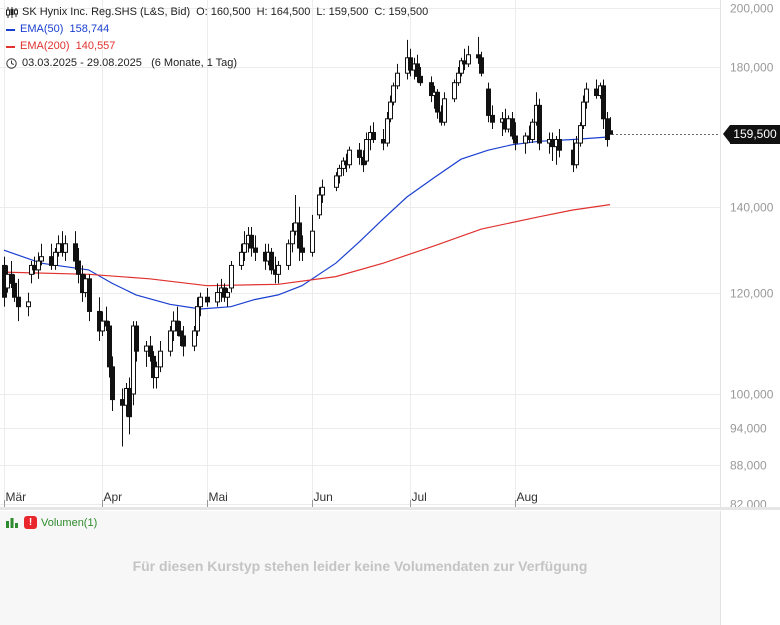 This screenshot has height=625, width=780. I want to click on x-tick-label: Jul, so click(419, 497).